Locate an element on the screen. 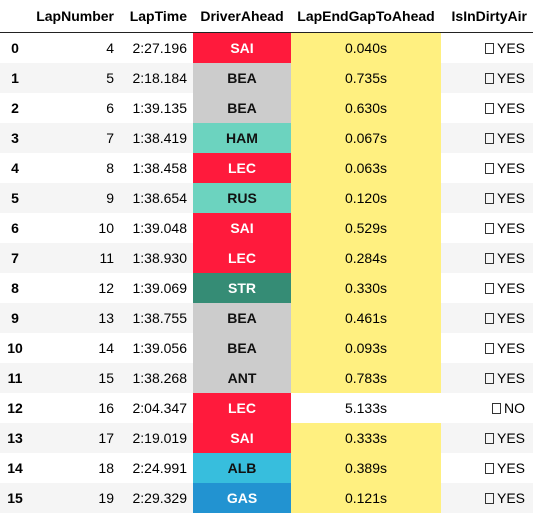  lapnumber-cell: 13 is located at coordinates (75, 317).